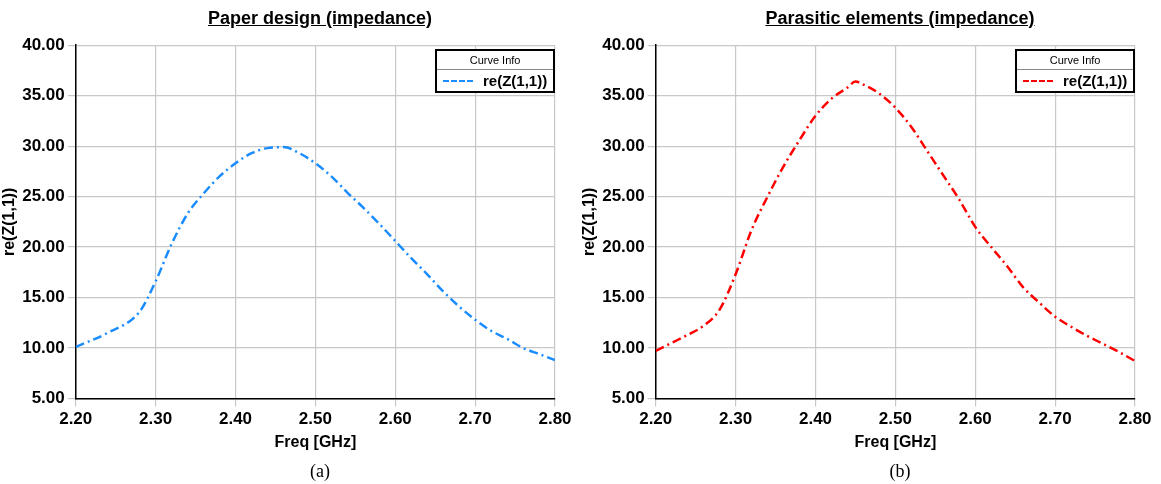  What do you see at coordinates (900, 471) in the screenshot?
I see `text: (b)` at bounding box center [900, 471].